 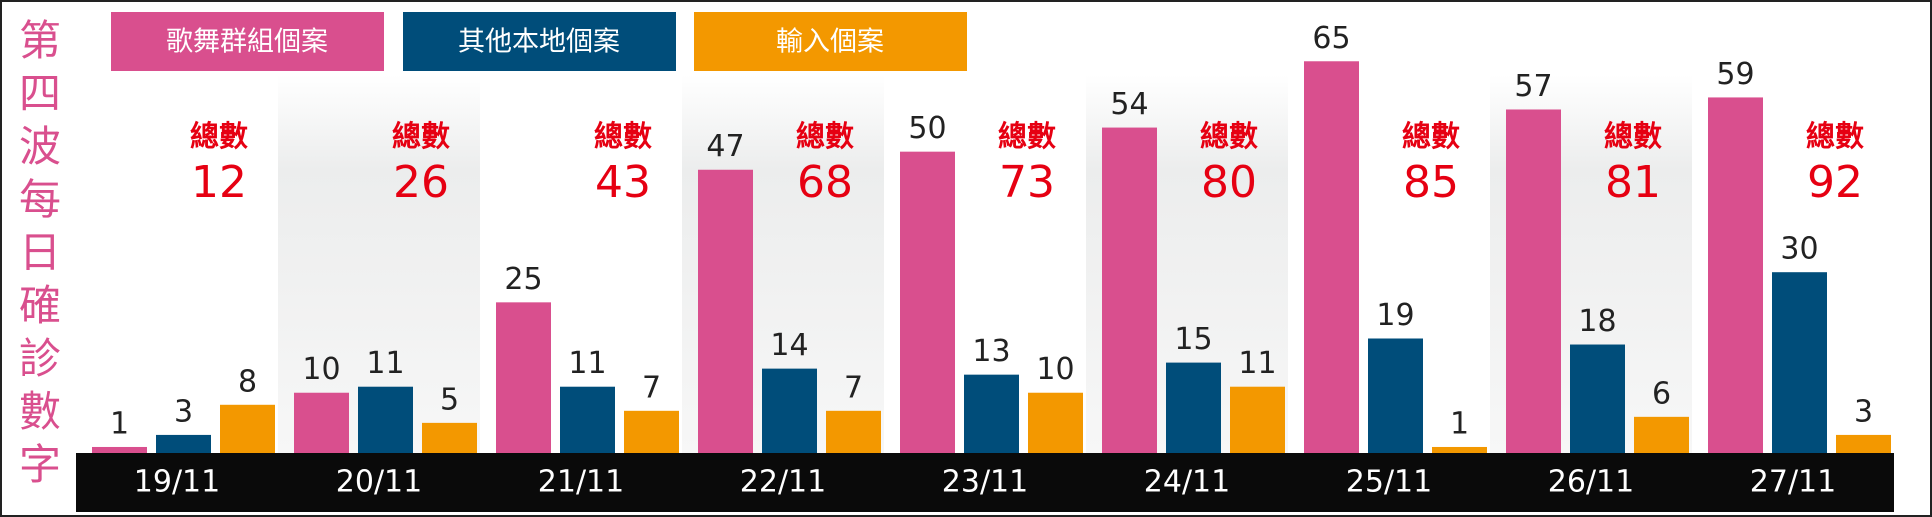 What do you see at coordinates (219, 182) in the screenshot?
I see `total-value: 12` at bounding box center [219, 182].